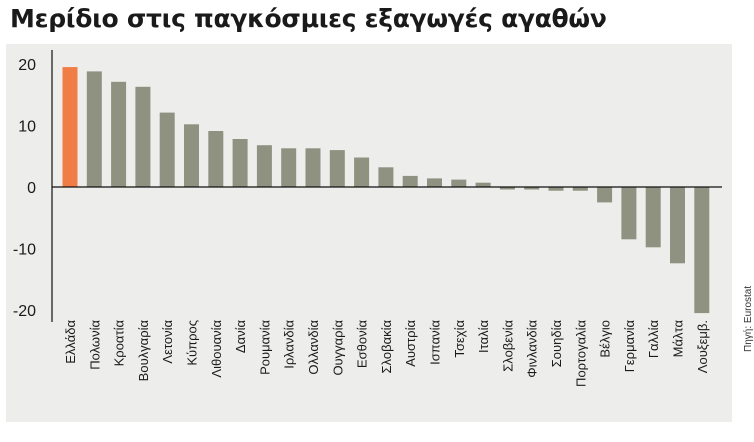 The width and height of the screenshot is (754, 442). I want to click on category-label-8: Δανία, so click(240, 337).